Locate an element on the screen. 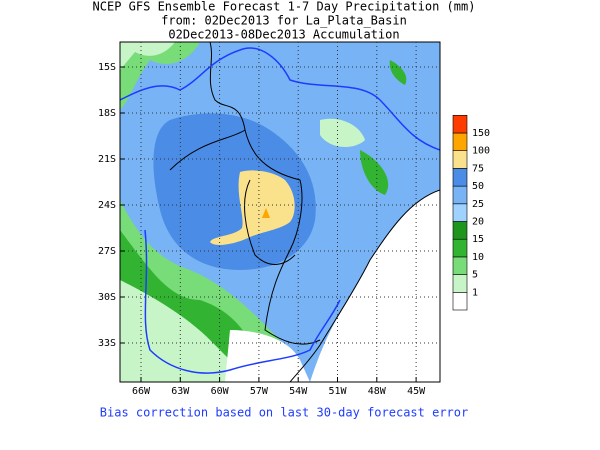 This screenshot has height=450, width=600. patch-blue is located at coordinates (234, 191).